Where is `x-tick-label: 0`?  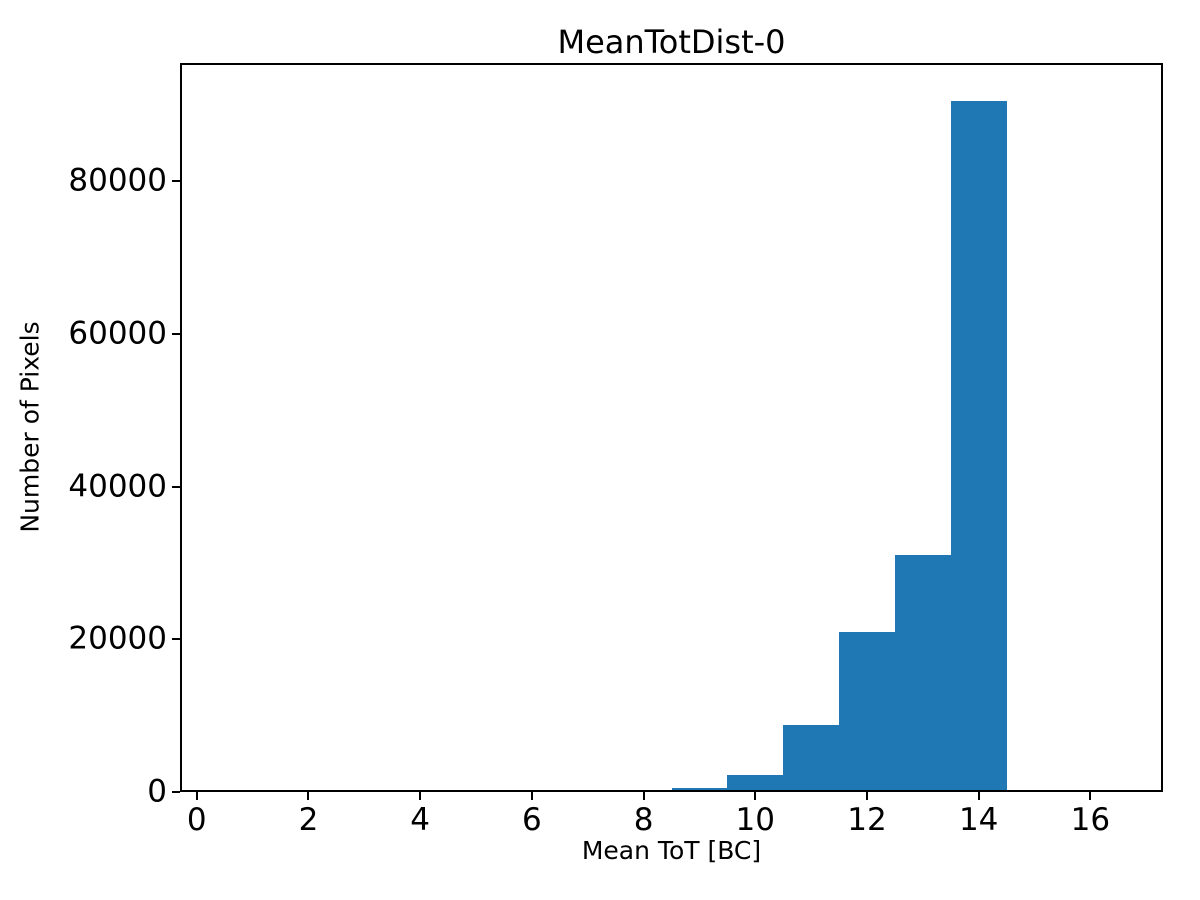
x-tick-label: 0 is located at coordinates (196, 820).